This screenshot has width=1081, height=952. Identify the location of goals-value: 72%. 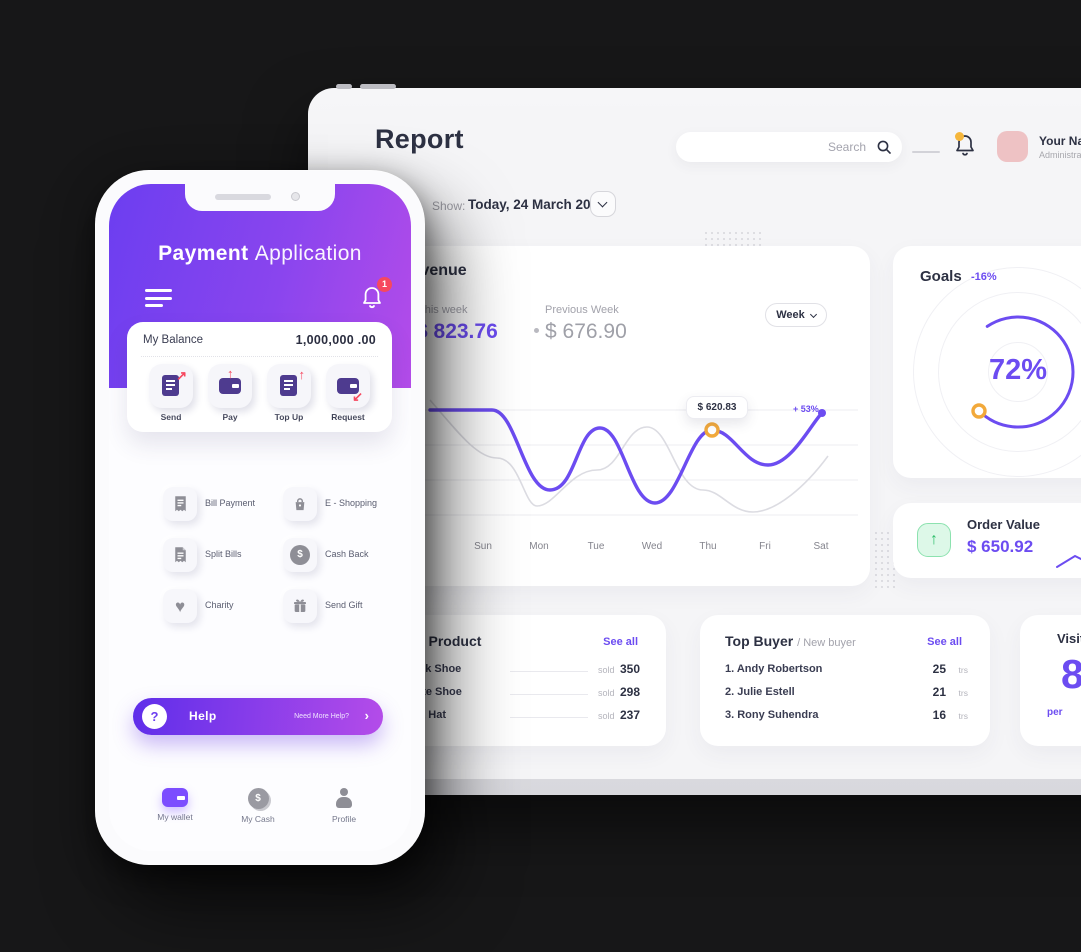
(1018, 370).